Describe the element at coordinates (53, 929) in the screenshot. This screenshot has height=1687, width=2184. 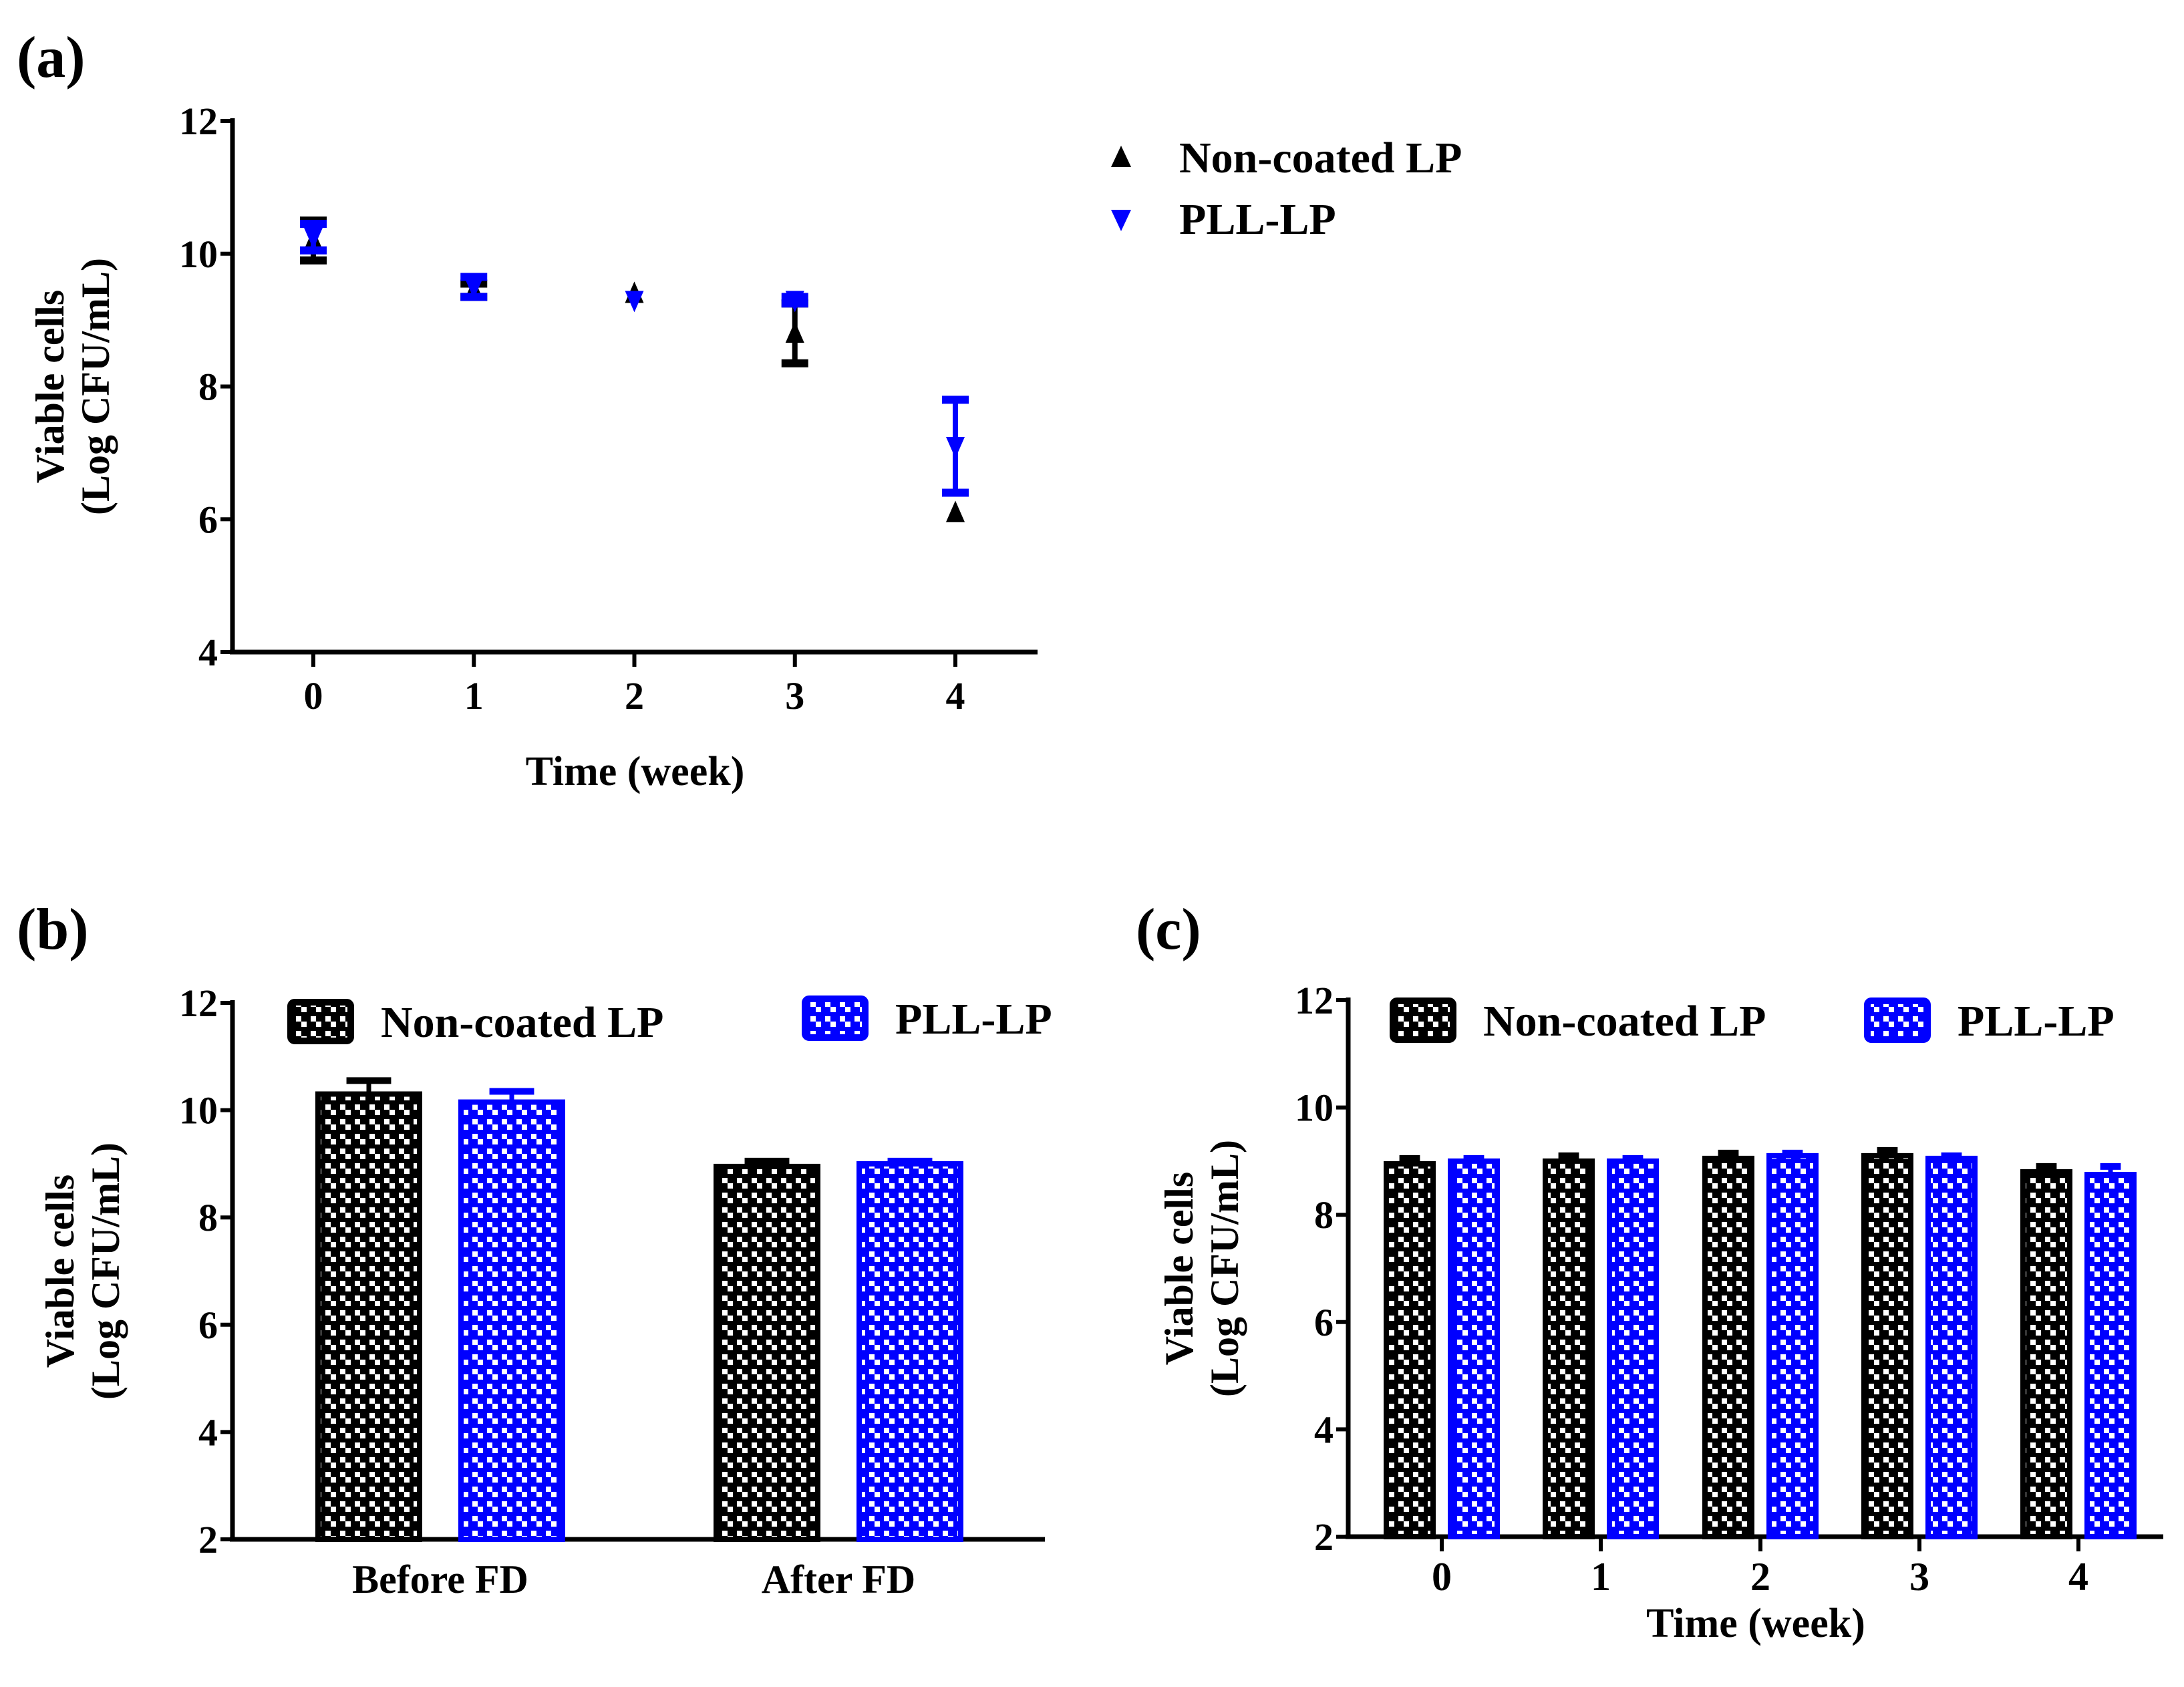
I see `panel-label-b: (b)` at that location.